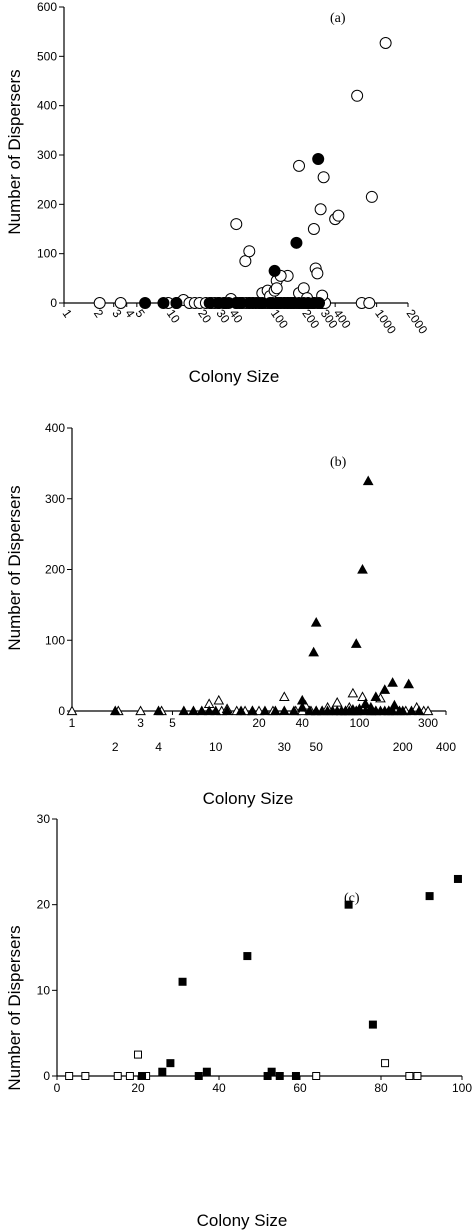  What do you see at coordinates (285, 747) in the screenshot?
I see `x-tick-label: 30` at bounding box center [285, 747].